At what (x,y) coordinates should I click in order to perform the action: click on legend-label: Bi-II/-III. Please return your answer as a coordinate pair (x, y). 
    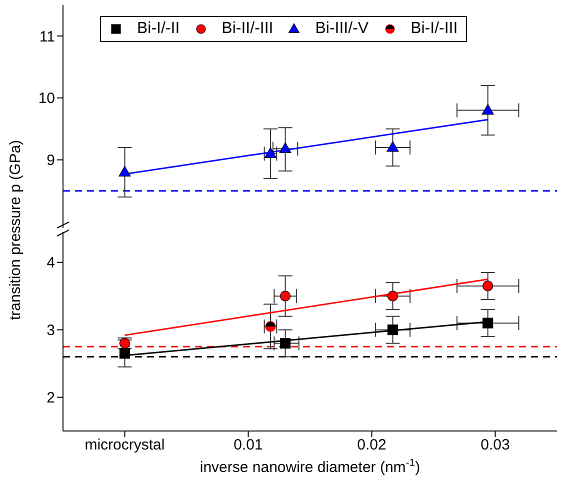
    Looking at the image, I should click on (248, 29).